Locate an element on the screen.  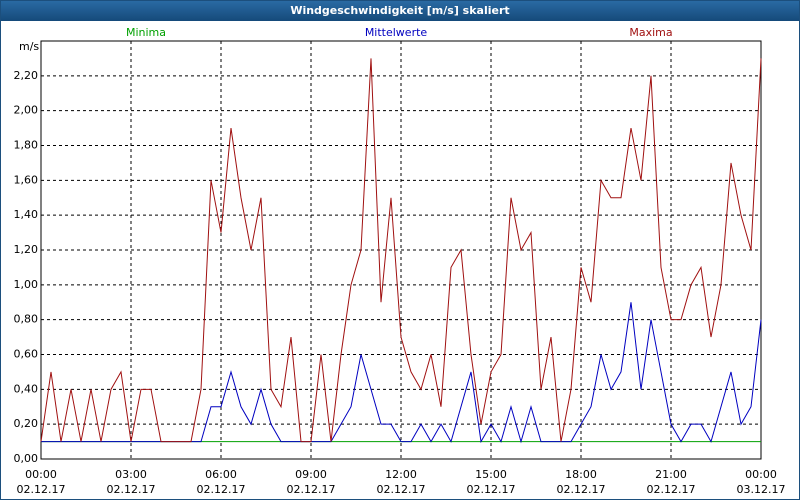
x-tick-label: 18:00 is located at coordinates (581, 474).